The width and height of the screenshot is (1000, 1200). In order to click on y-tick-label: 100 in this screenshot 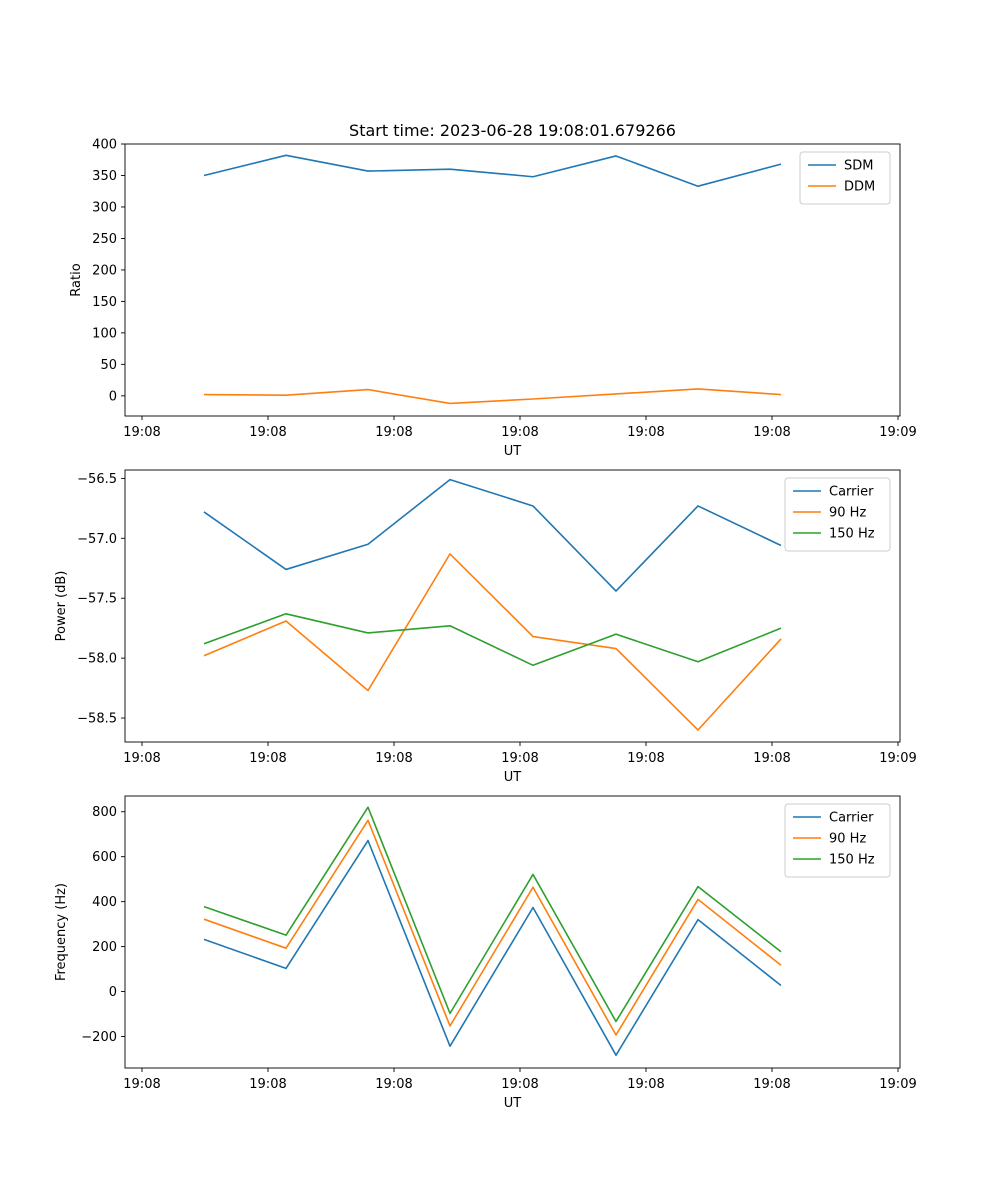, I will do `click(104, 333)`.